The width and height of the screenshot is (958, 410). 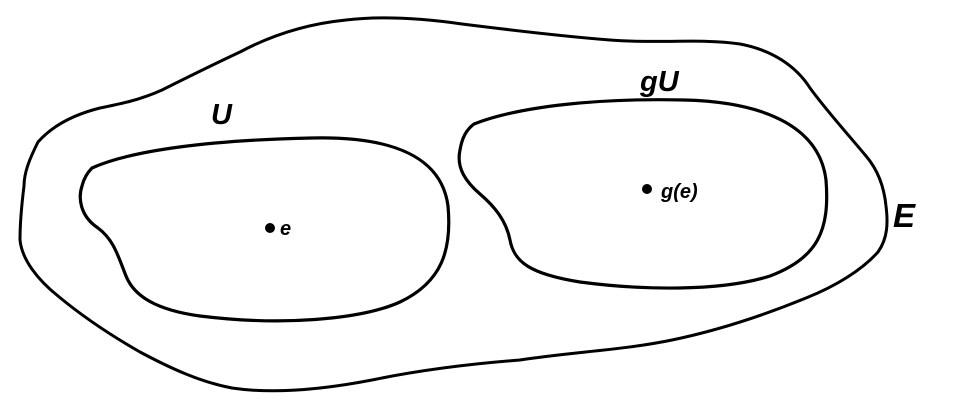 What do you see at coordinates (647, 189) in the screenshot?
I see `point-g-of-e` at bounding box center [647, 189].